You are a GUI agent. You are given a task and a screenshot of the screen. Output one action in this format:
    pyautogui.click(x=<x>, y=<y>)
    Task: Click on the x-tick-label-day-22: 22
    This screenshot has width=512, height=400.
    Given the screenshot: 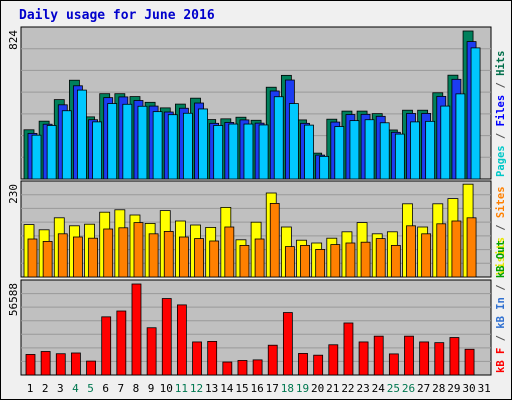 What is the action you would take?
    pyautogui.click(x=347, y=388)
    